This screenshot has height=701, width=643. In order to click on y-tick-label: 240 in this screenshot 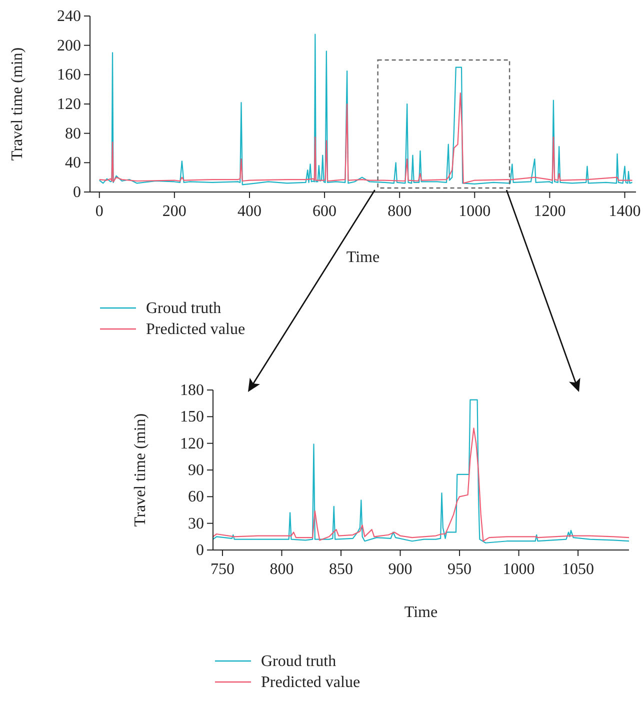, I will do `click(69, 16)`.